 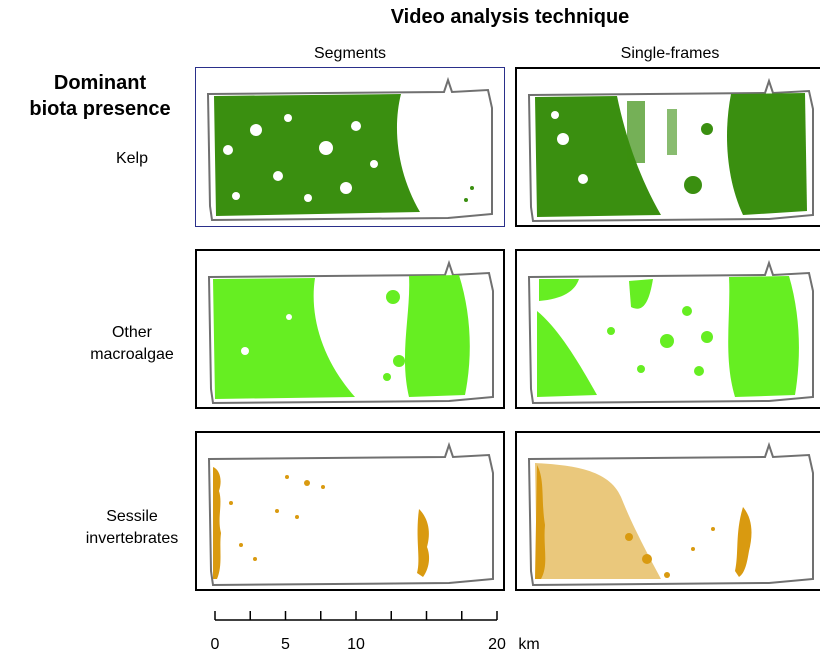 I want to click on map-other-macroalgae-single-frames, so click(x=670, y=332).